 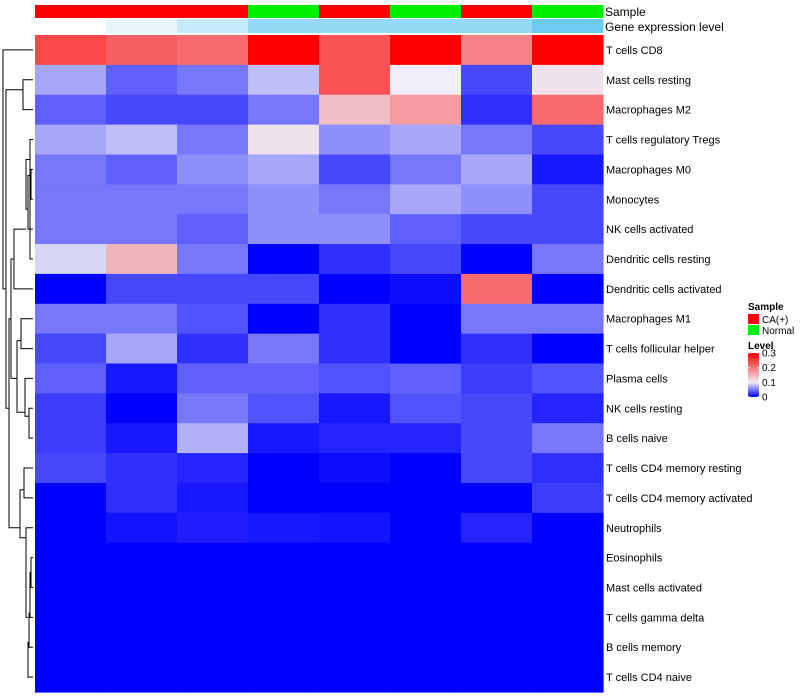 What do you see at coordinates (634, 529) in the screenshot?
I see `row-label: Neutrophils` at bounding box center [634, 529].